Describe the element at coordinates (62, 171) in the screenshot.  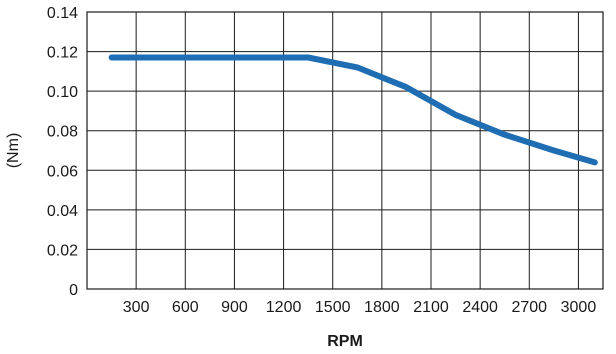
I see `y-tick-label: 0.06` at that location.